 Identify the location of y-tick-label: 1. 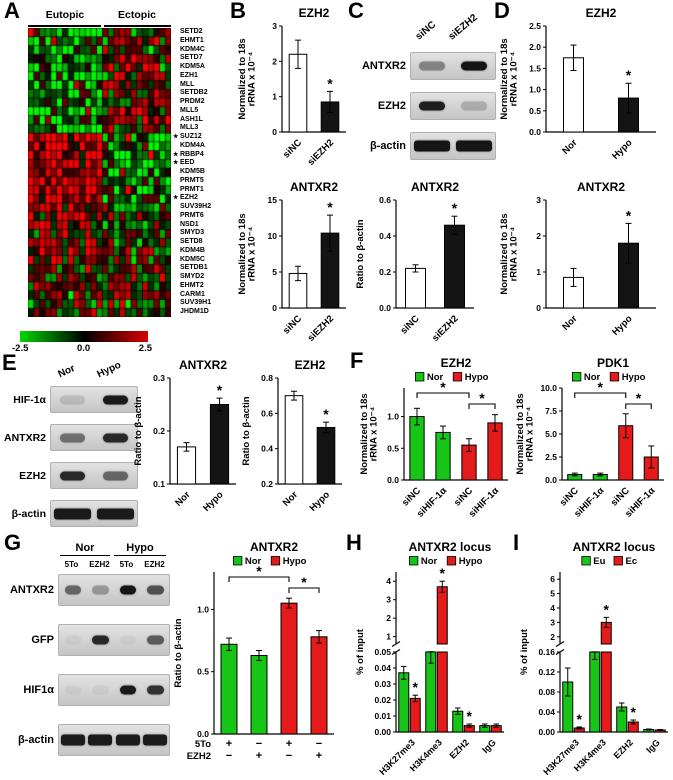
(388, 637).